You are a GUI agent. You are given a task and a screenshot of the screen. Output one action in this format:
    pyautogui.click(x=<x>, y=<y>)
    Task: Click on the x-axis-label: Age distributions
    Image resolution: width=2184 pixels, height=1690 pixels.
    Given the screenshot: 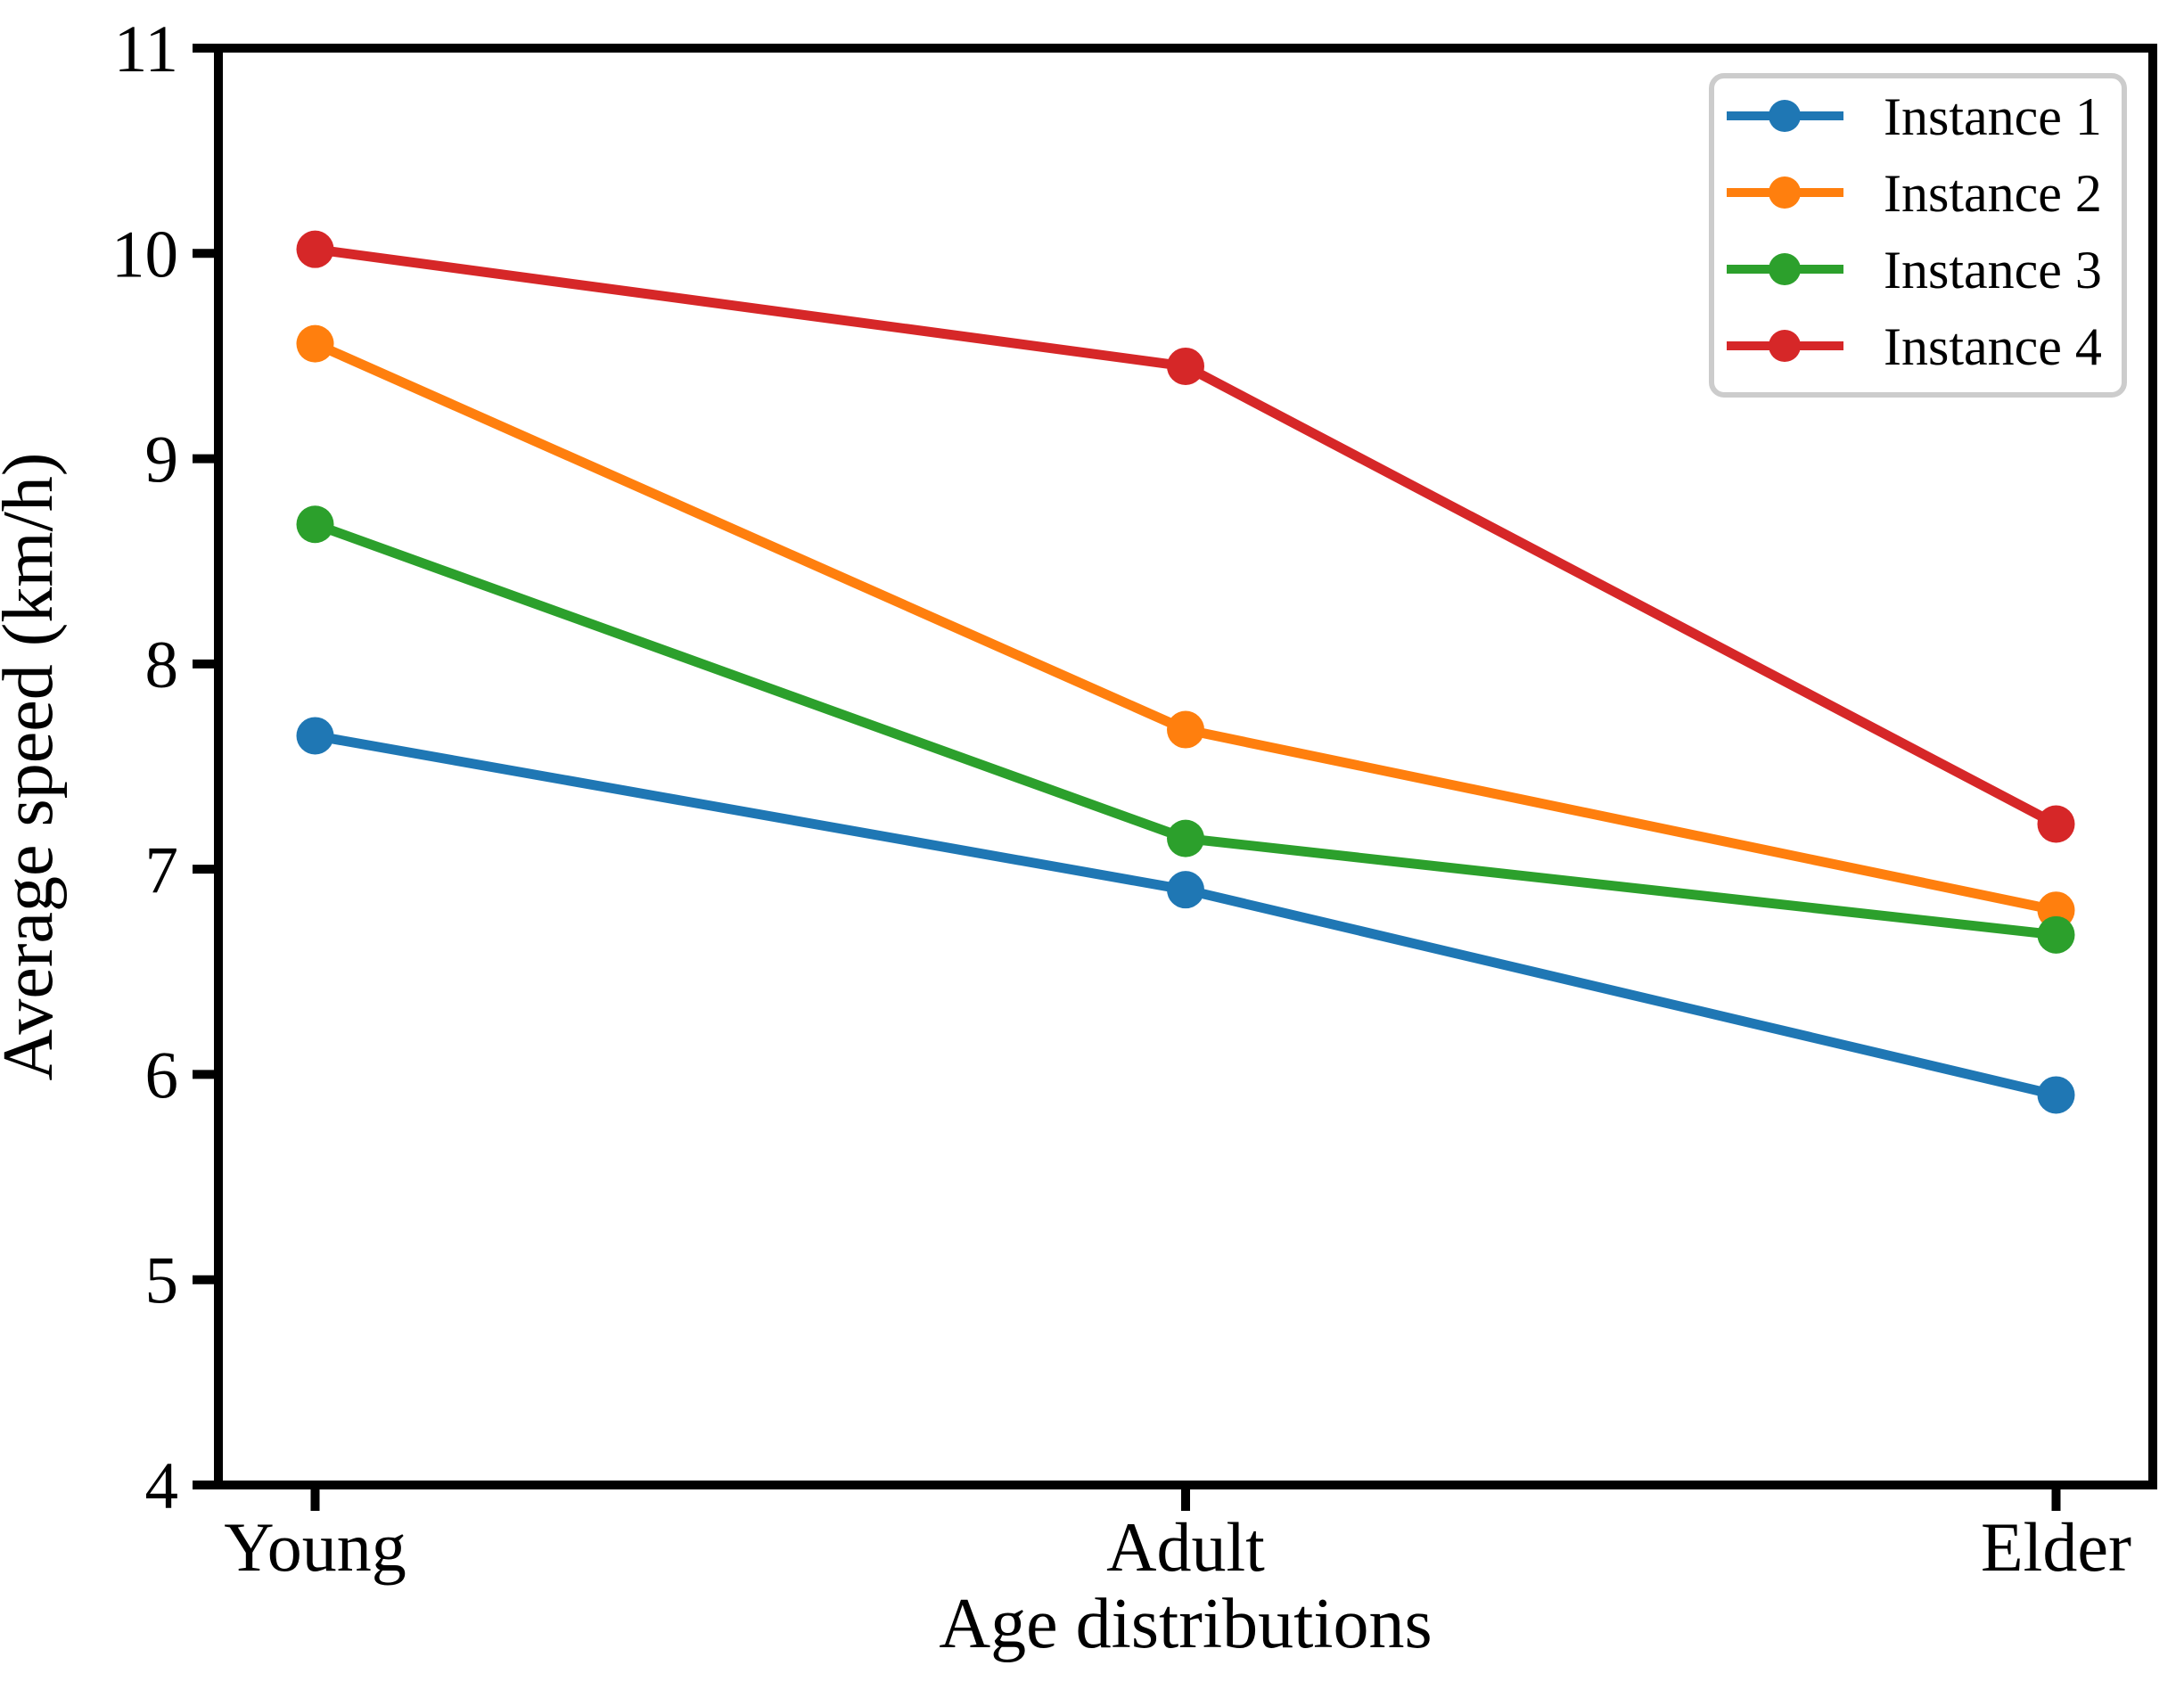 What is the action you would take?
    pyautogui.click(x=1185, y=1624)
    